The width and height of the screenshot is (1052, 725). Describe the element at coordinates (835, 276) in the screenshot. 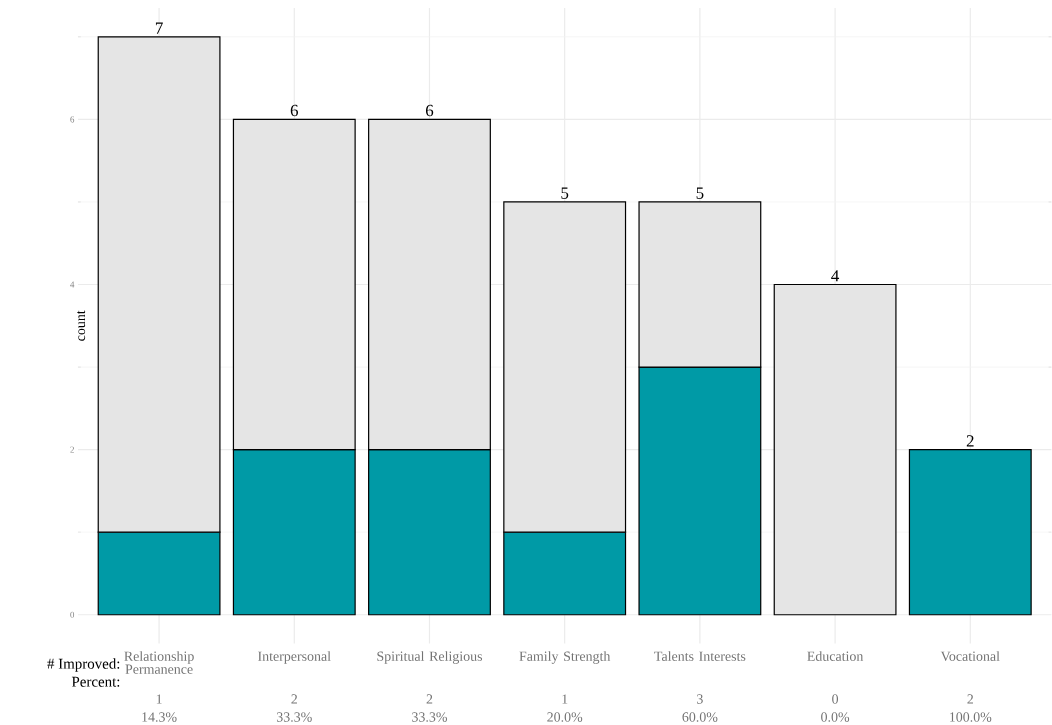

I see `total-label: 4` at that location.